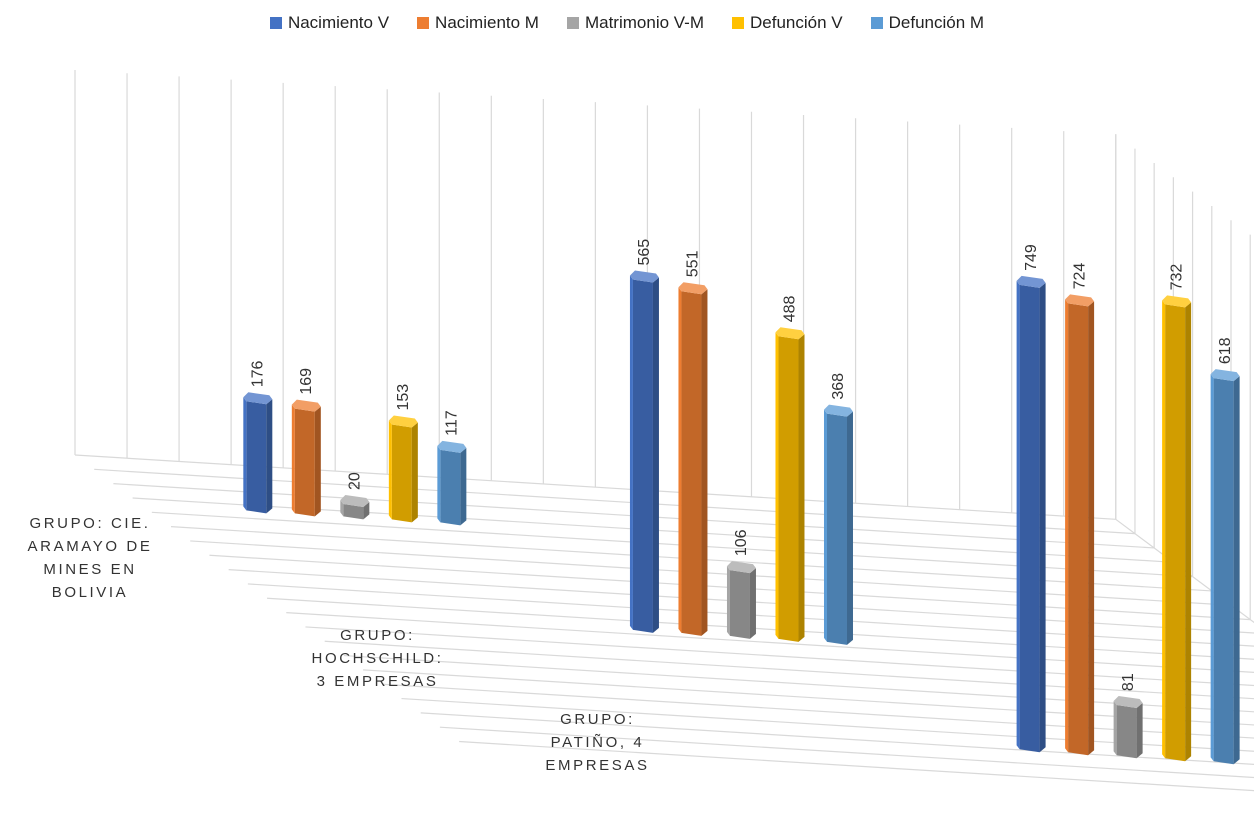  I want to click on data-label: 618, so click(1225, 350).